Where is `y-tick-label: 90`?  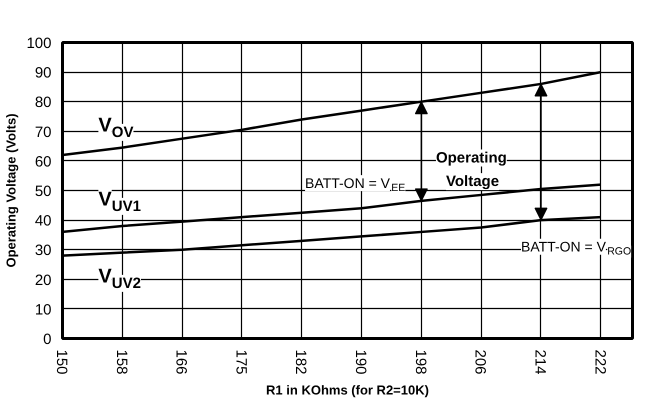 y-tick-label: 90 is located at coordinates (43, 73).